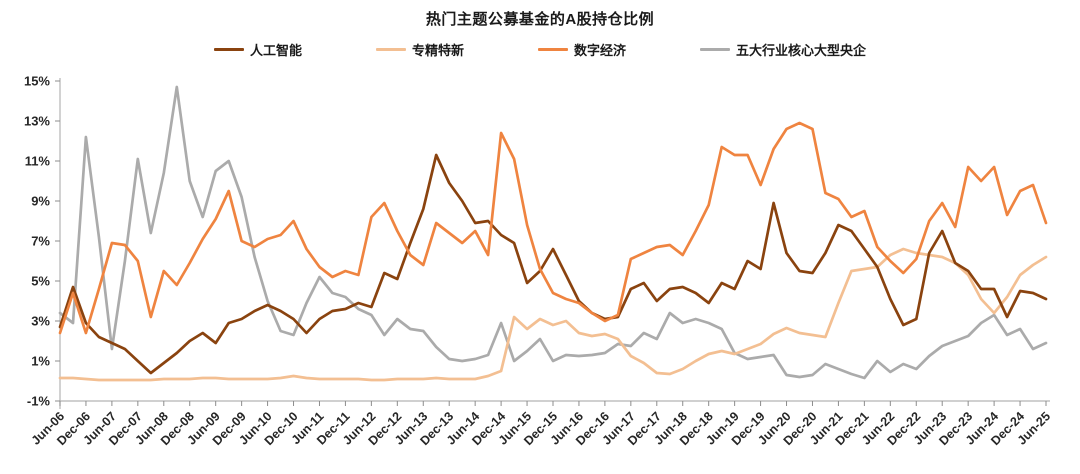 The width and height of the screenshot is (1080, 474). I want to click on y-tick-label: -1%, so click(39, 401).